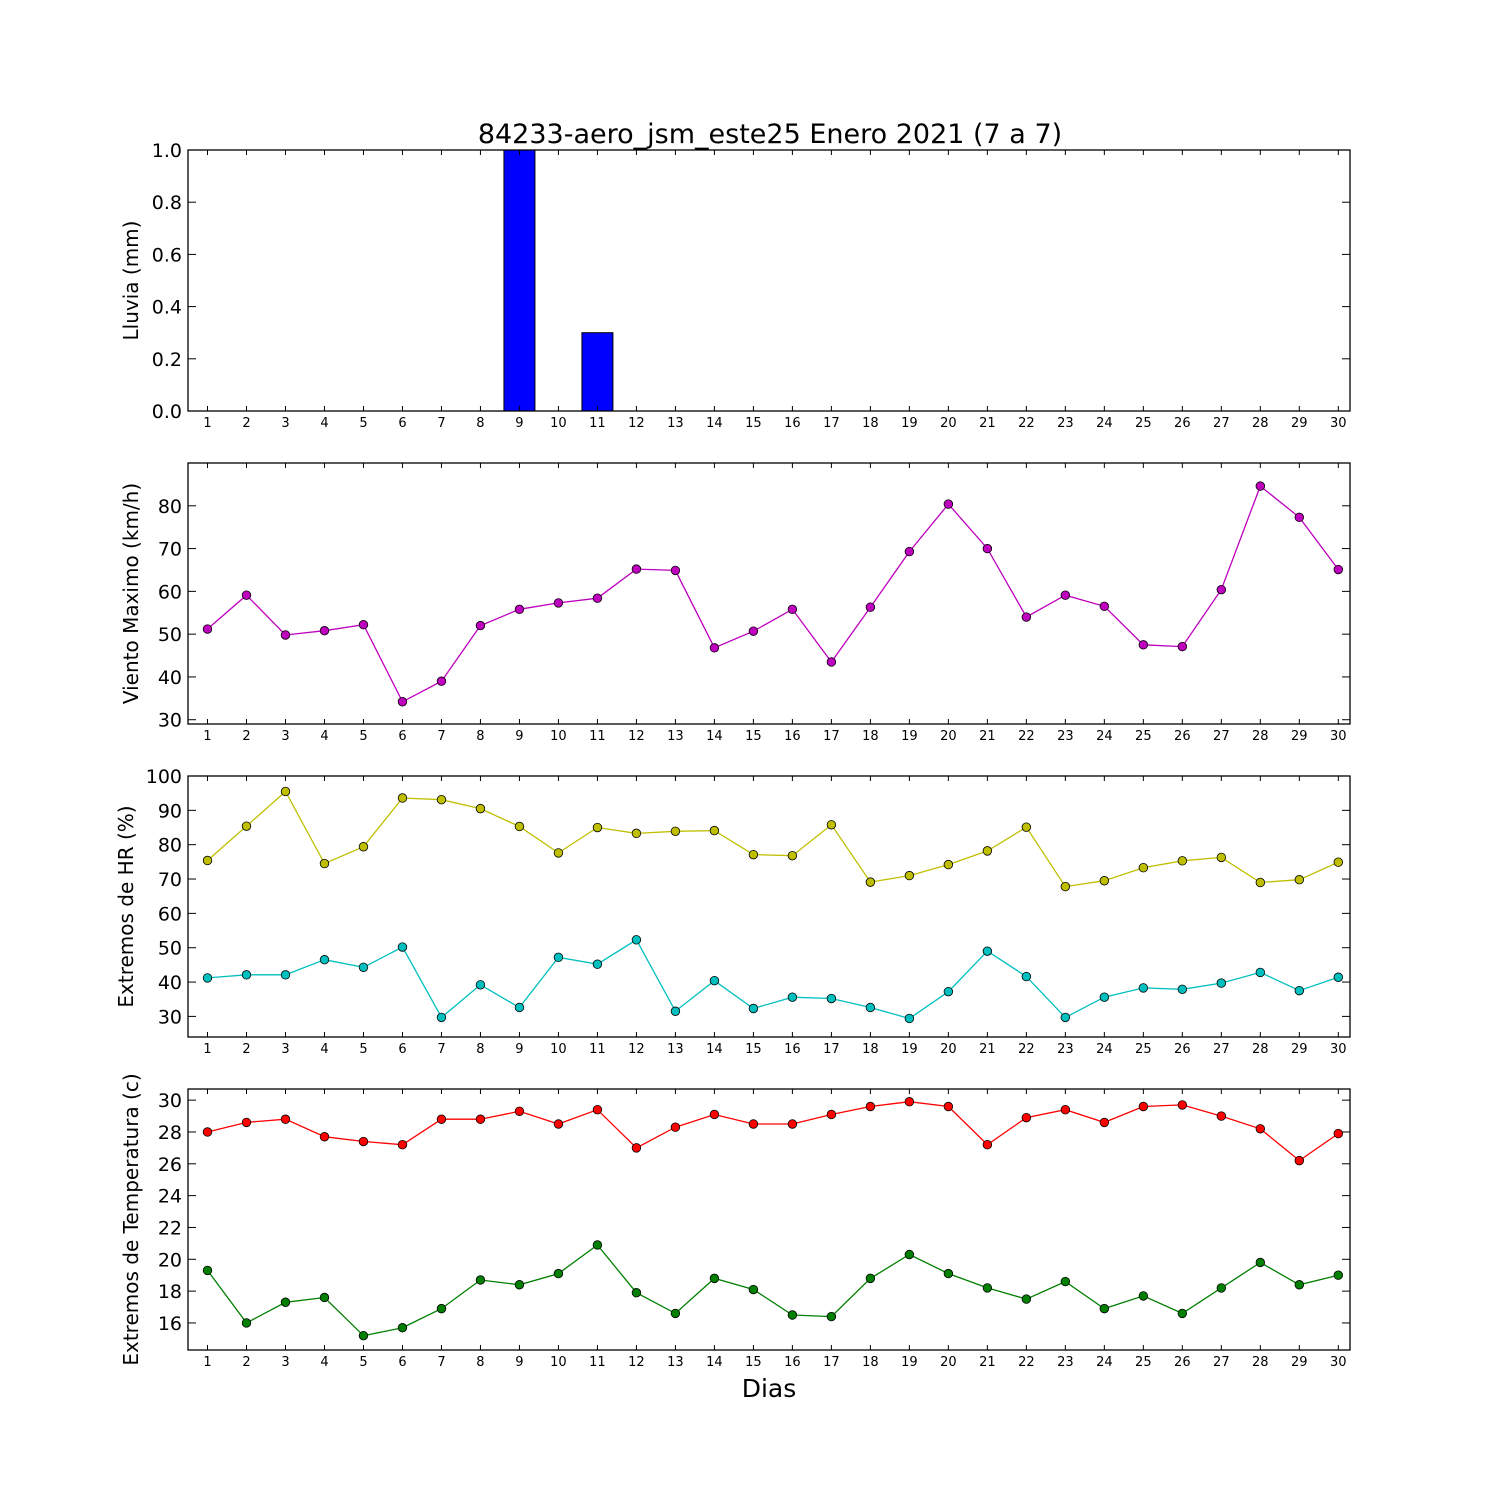  What do you see at coordinates (167, 203) in the screenshot?
I see `y-tick-label: 0.8` at bounding box center [167, 203].